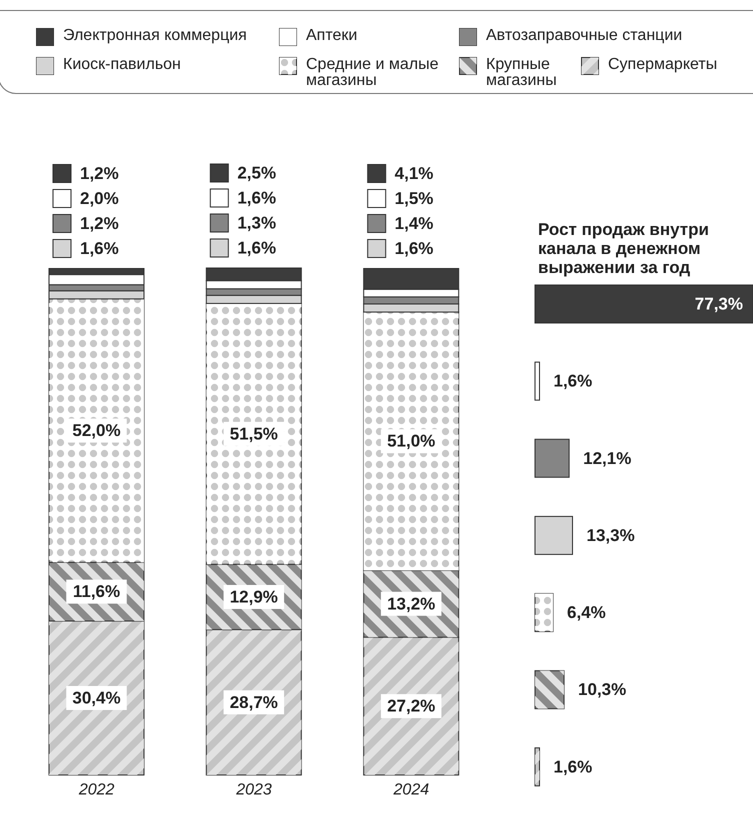 This screenshot has height=819, width=753. I want to click on data-label: 2,5%, so click(256, 173).